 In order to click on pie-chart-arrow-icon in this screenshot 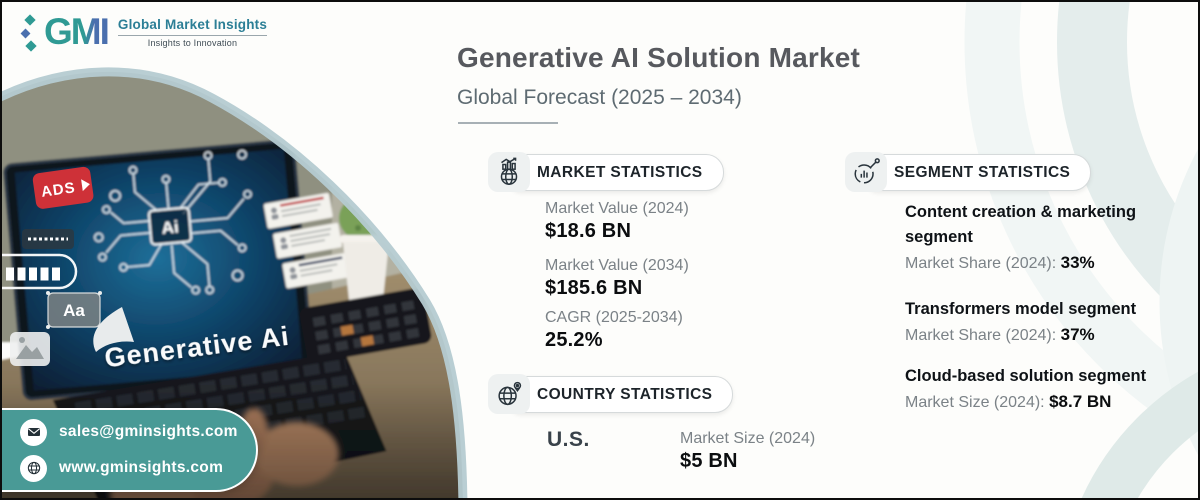, I will do `click(867, 171)`.